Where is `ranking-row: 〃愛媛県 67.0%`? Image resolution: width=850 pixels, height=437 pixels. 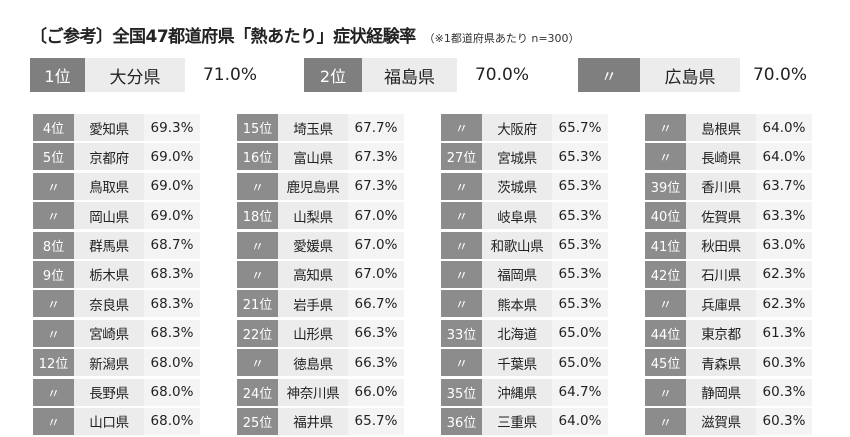
ranking-row: 〃愛媛県 67.0% is located at coordinates (320, 245).